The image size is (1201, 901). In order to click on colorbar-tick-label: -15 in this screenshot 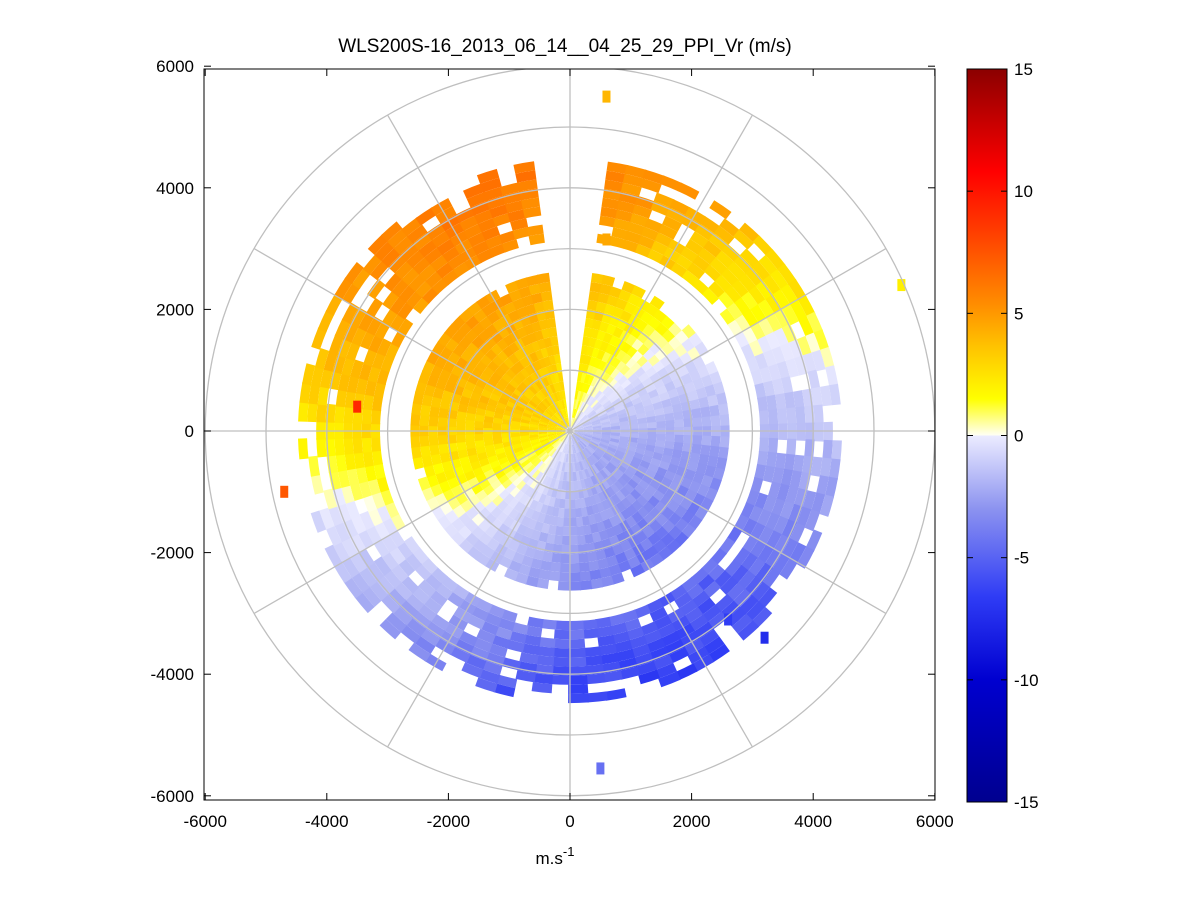, I will do `click(1026, 802)`.